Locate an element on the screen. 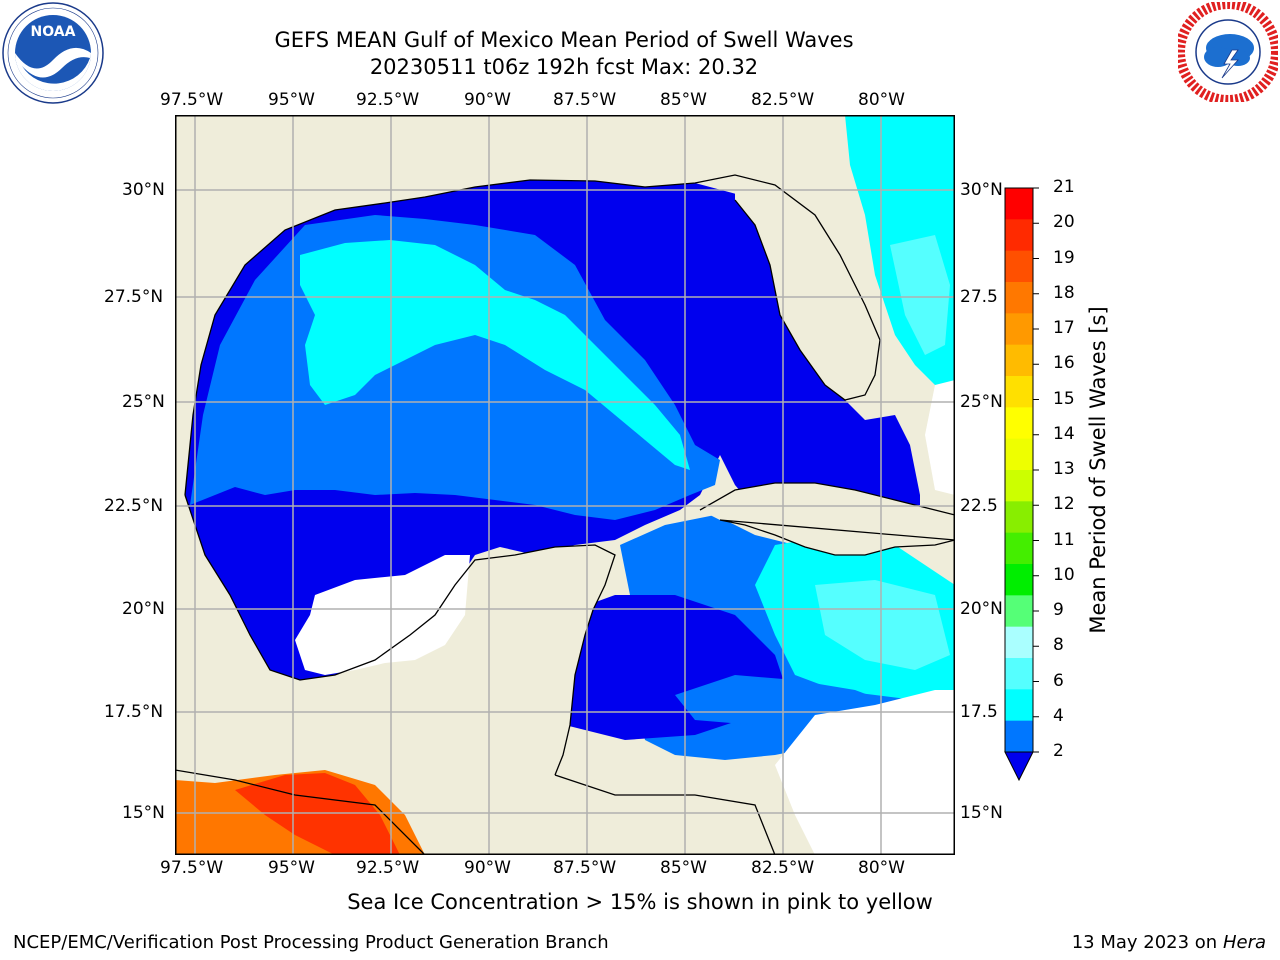 Image resolution: width=1280 pixels, height=960 pixels. lat-label-right: 15°N is located at coordinates (981, 813).